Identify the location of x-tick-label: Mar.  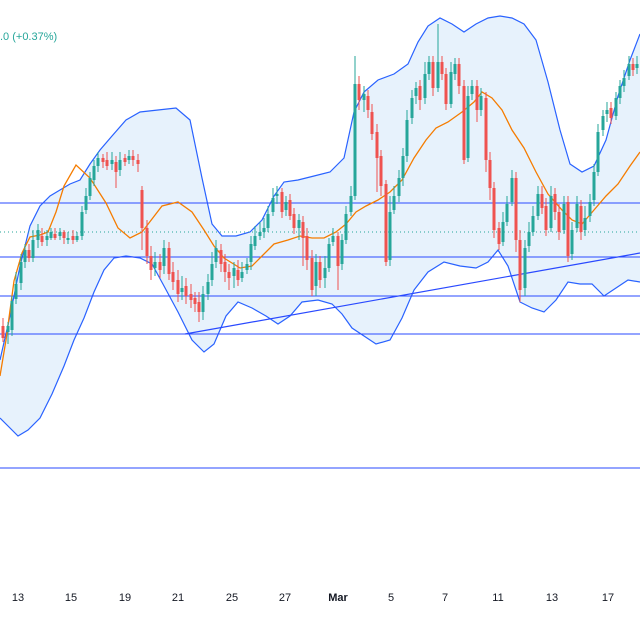
(338, 598).